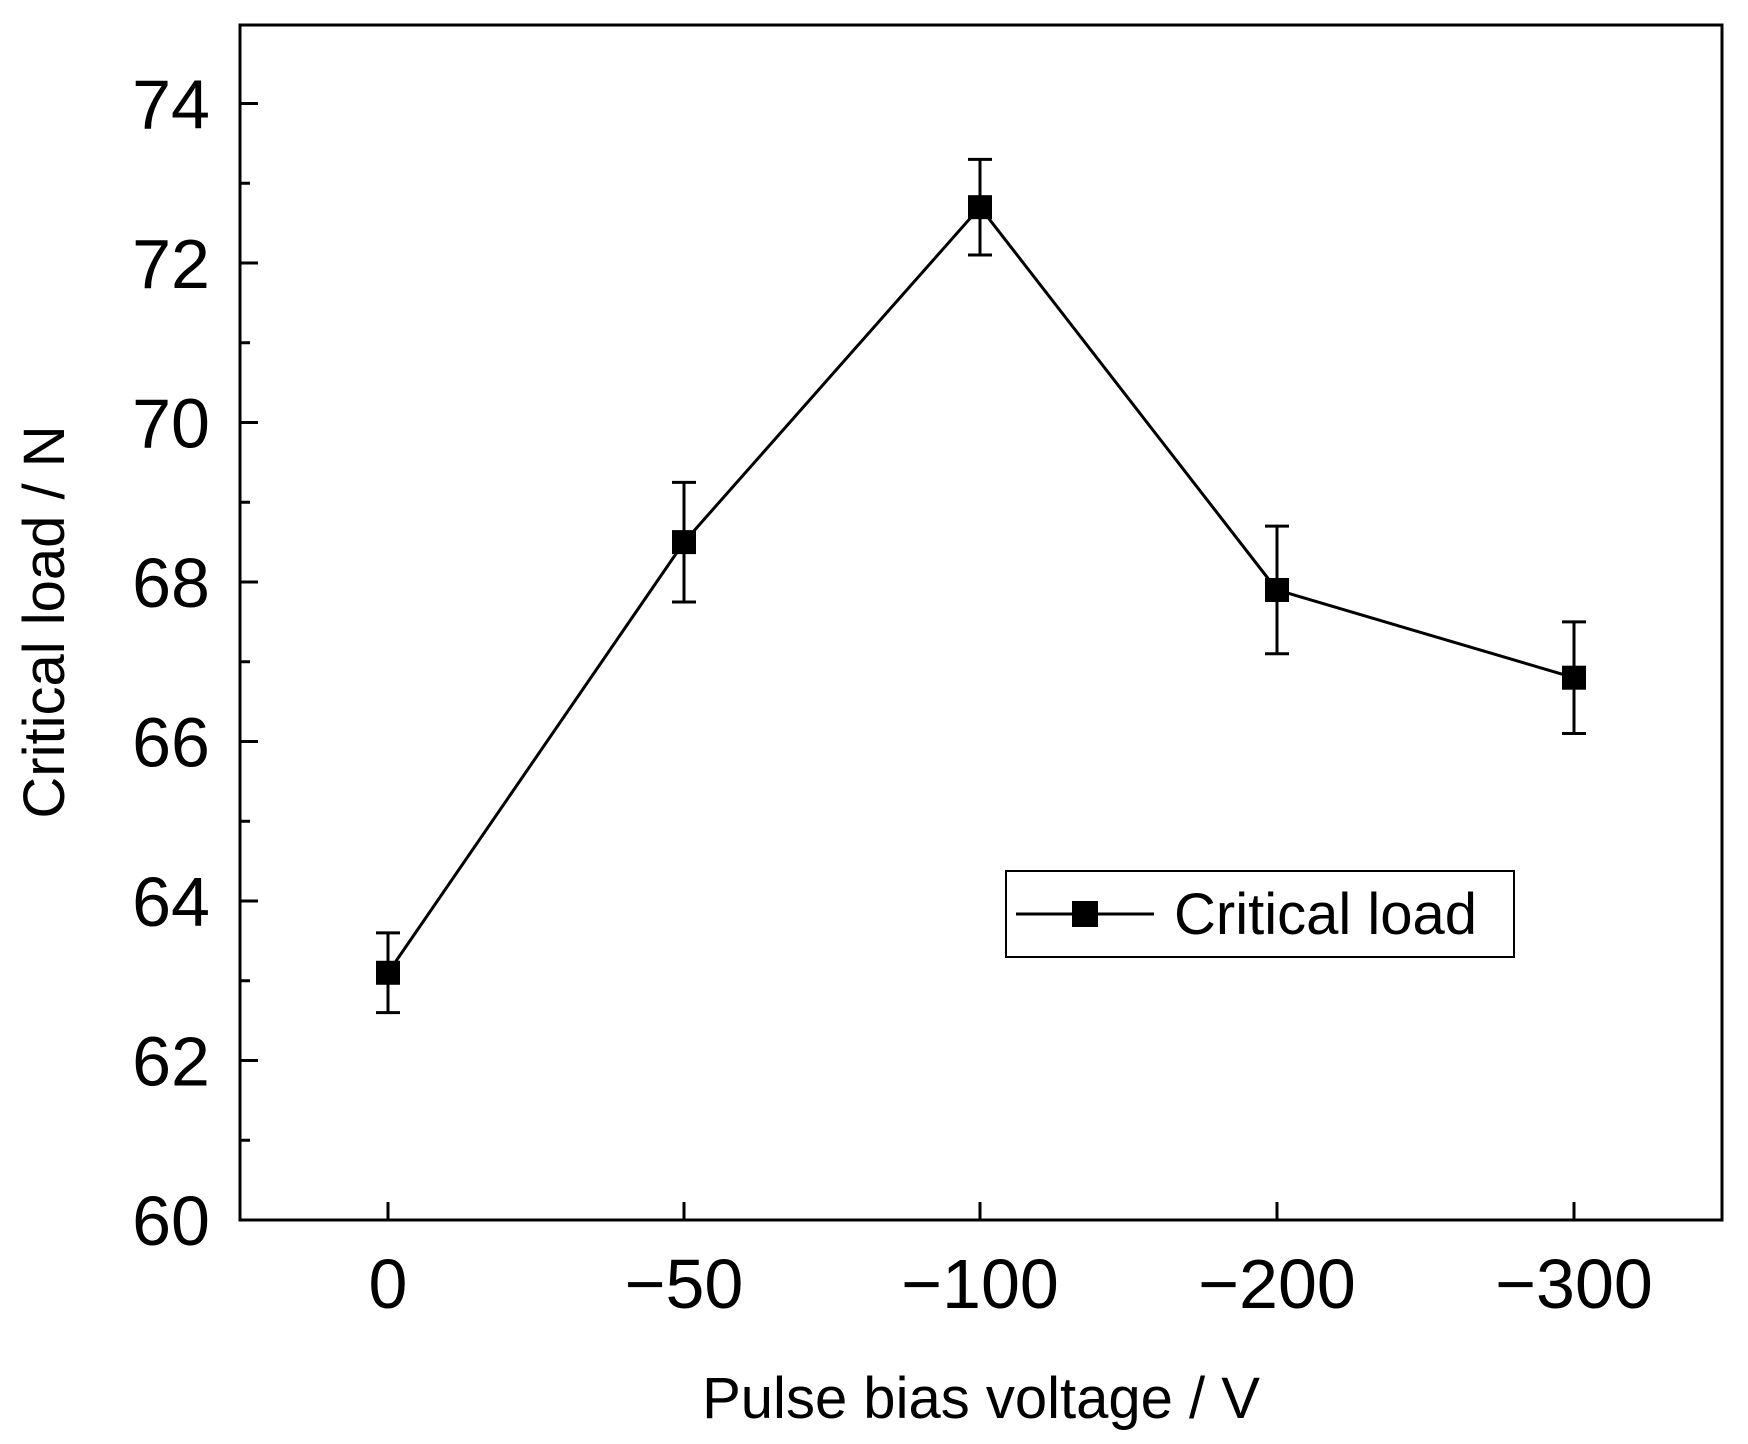  I want to click on y-tick-label: 74, so click(171, 105).